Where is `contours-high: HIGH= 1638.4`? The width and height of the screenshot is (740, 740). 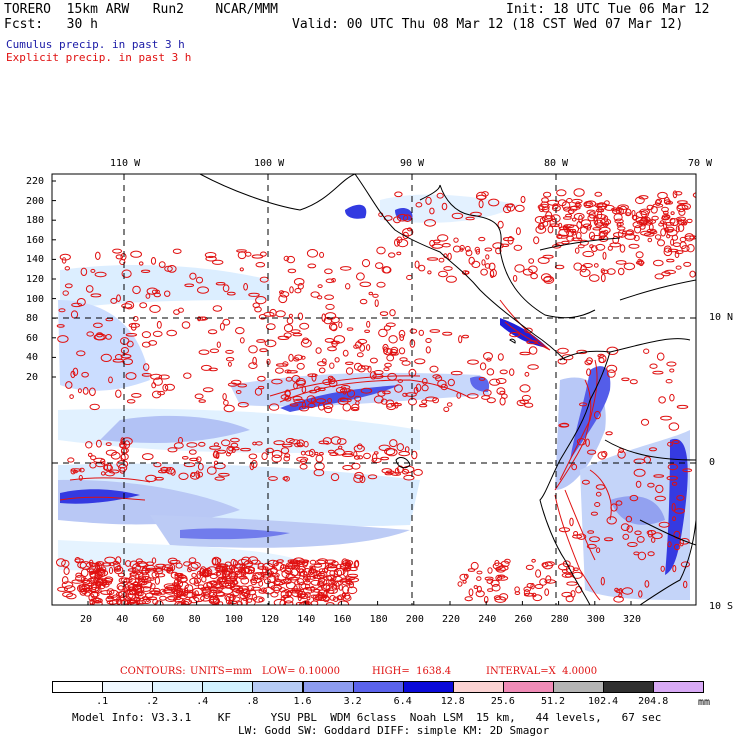
contours-high: HIGH= 1638.4 is located at coordinates (412, 671).